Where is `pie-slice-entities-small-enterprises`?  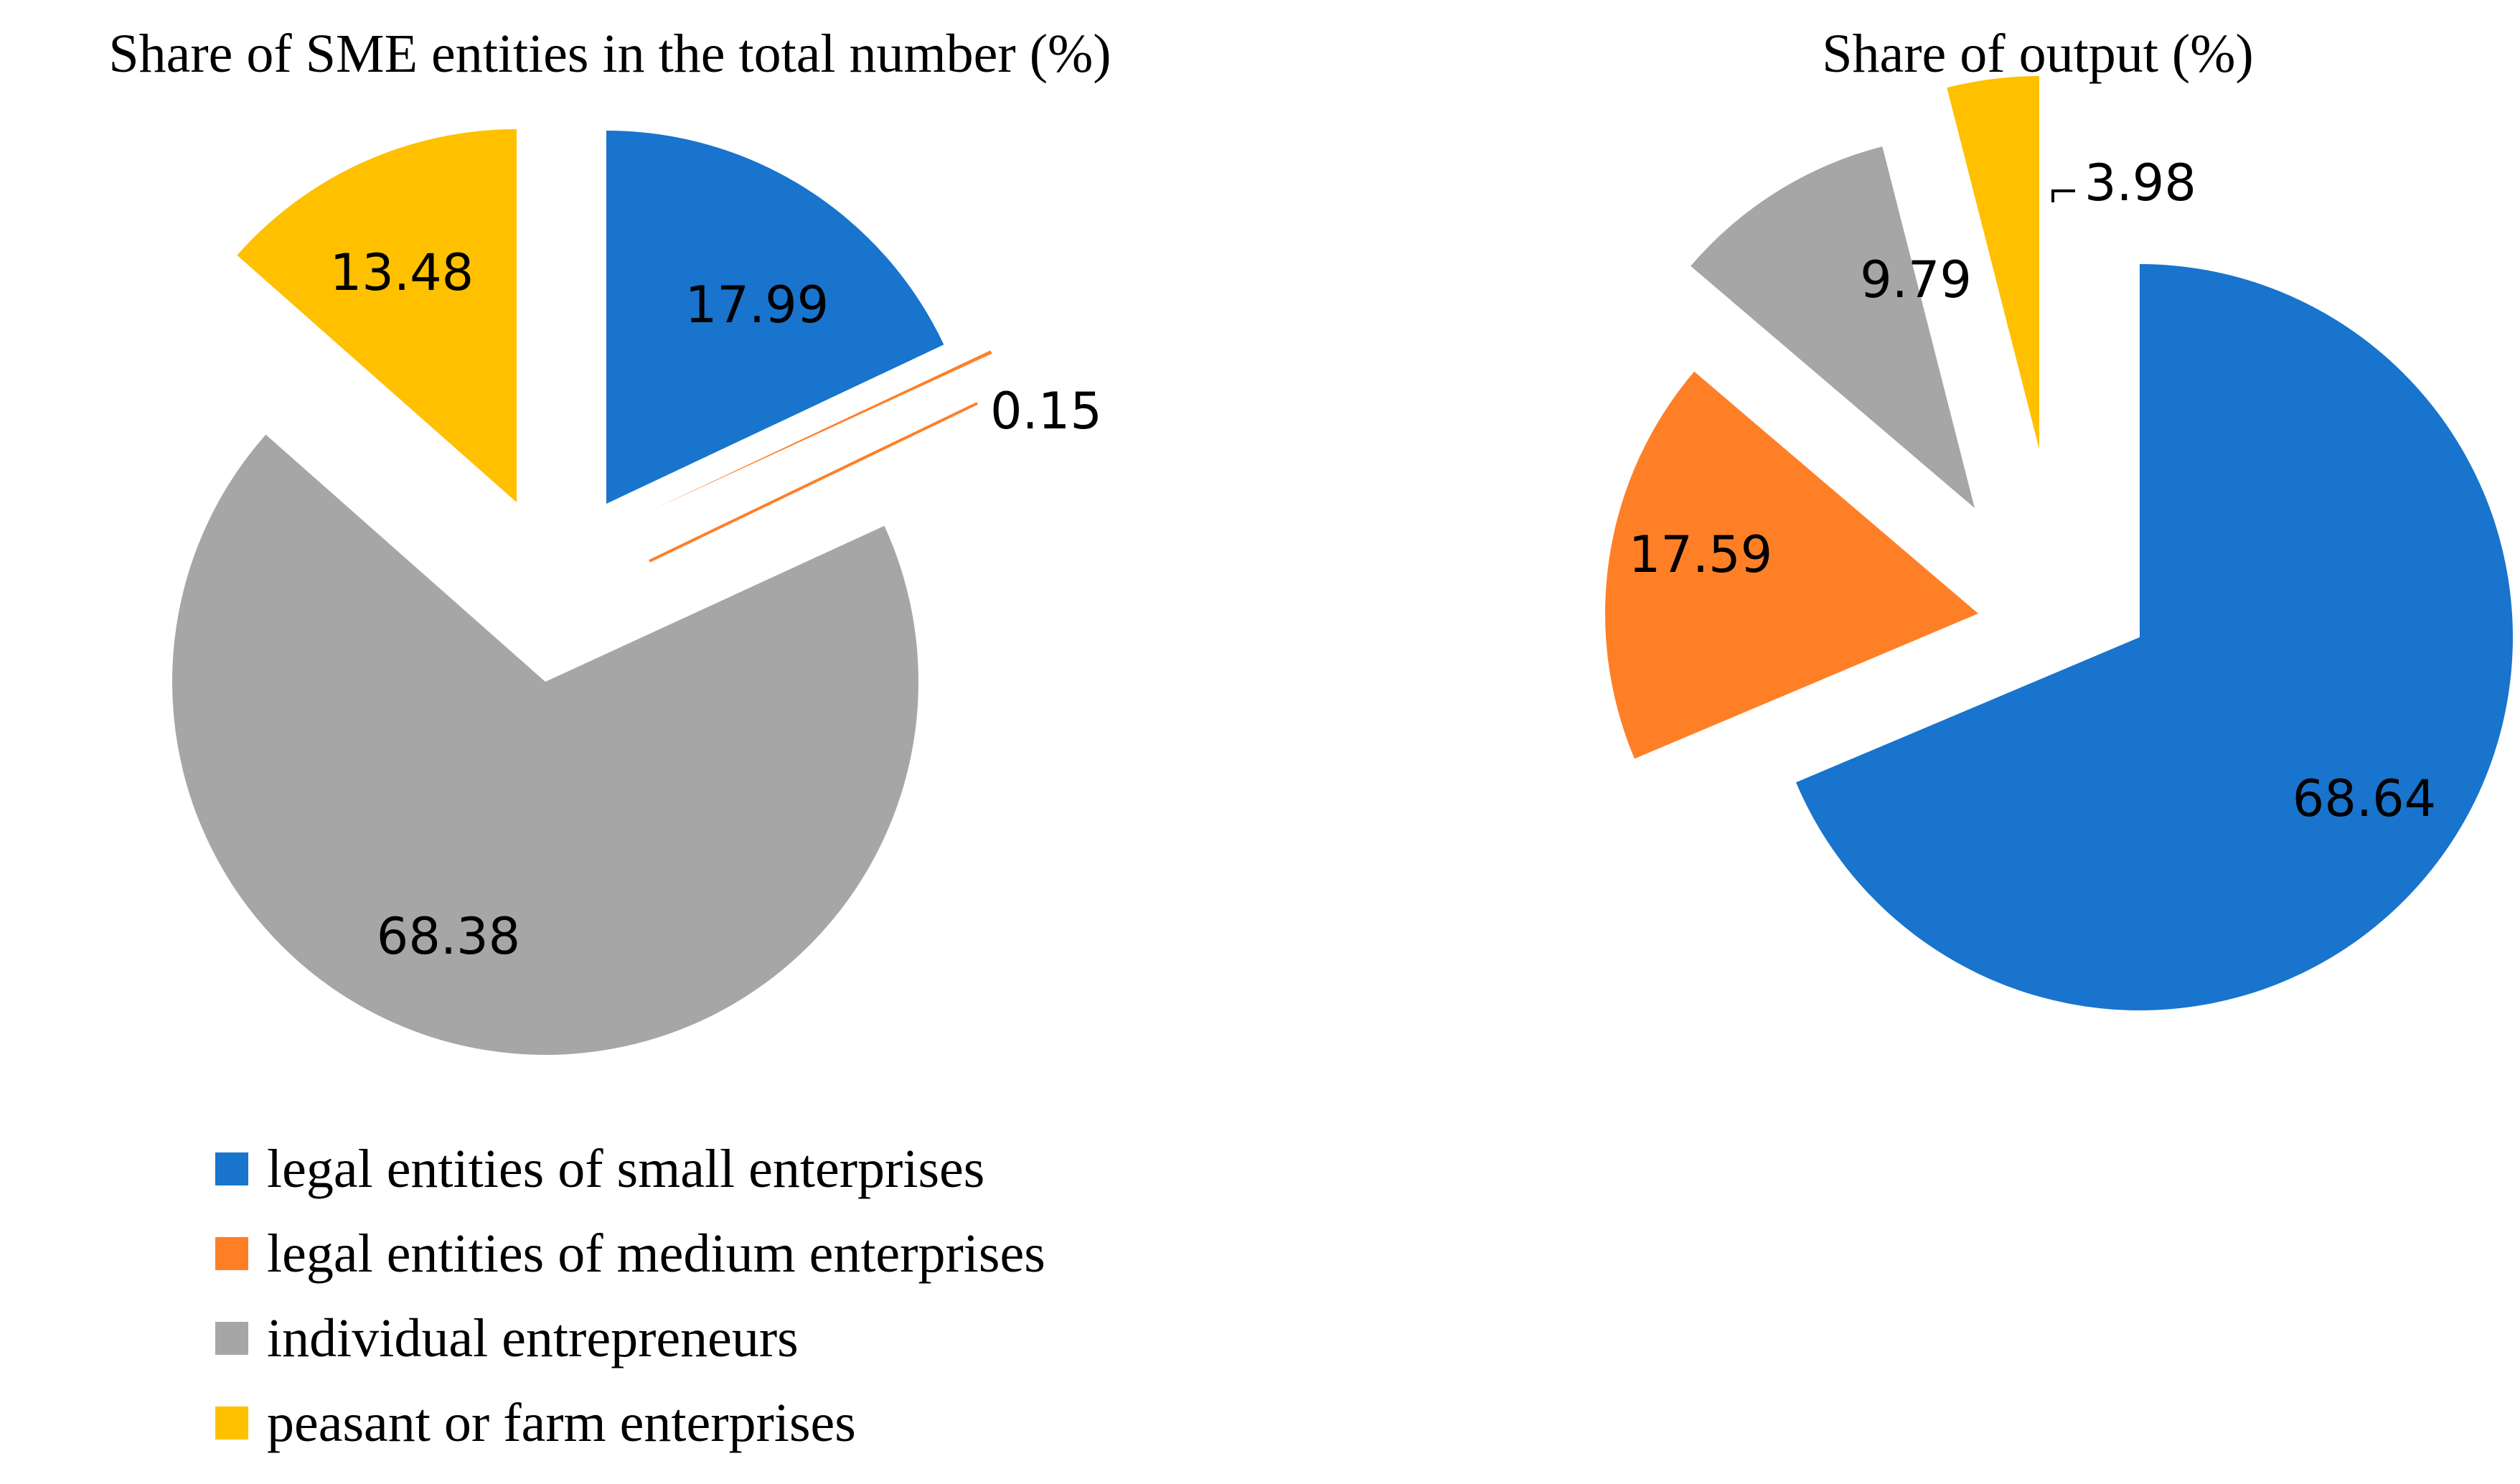 pie-slice-entities-small-enterprises is located at coordinates (775, 317).